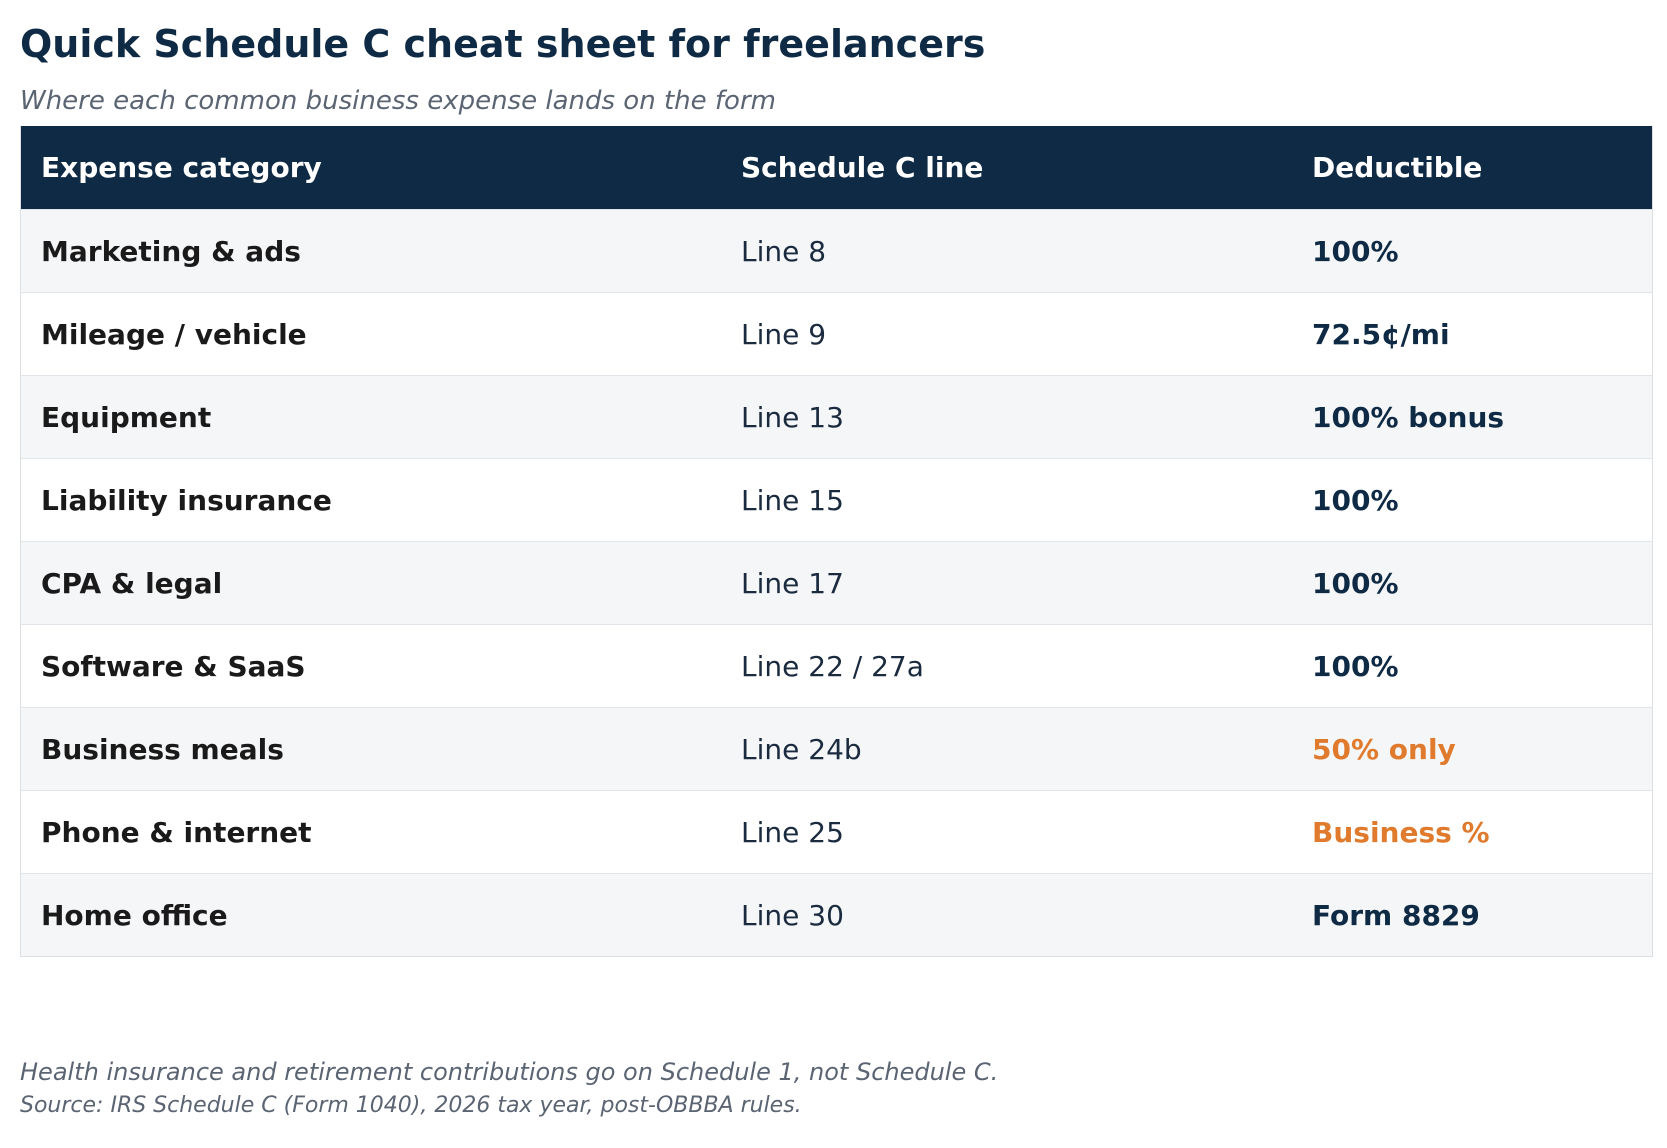 The width and height of the screenshot is (1667, 1148). Describe the element at coordinates (832, 666) in the screenshot. I see `schedule-line-cell: Line 22 / 27a` at that location.